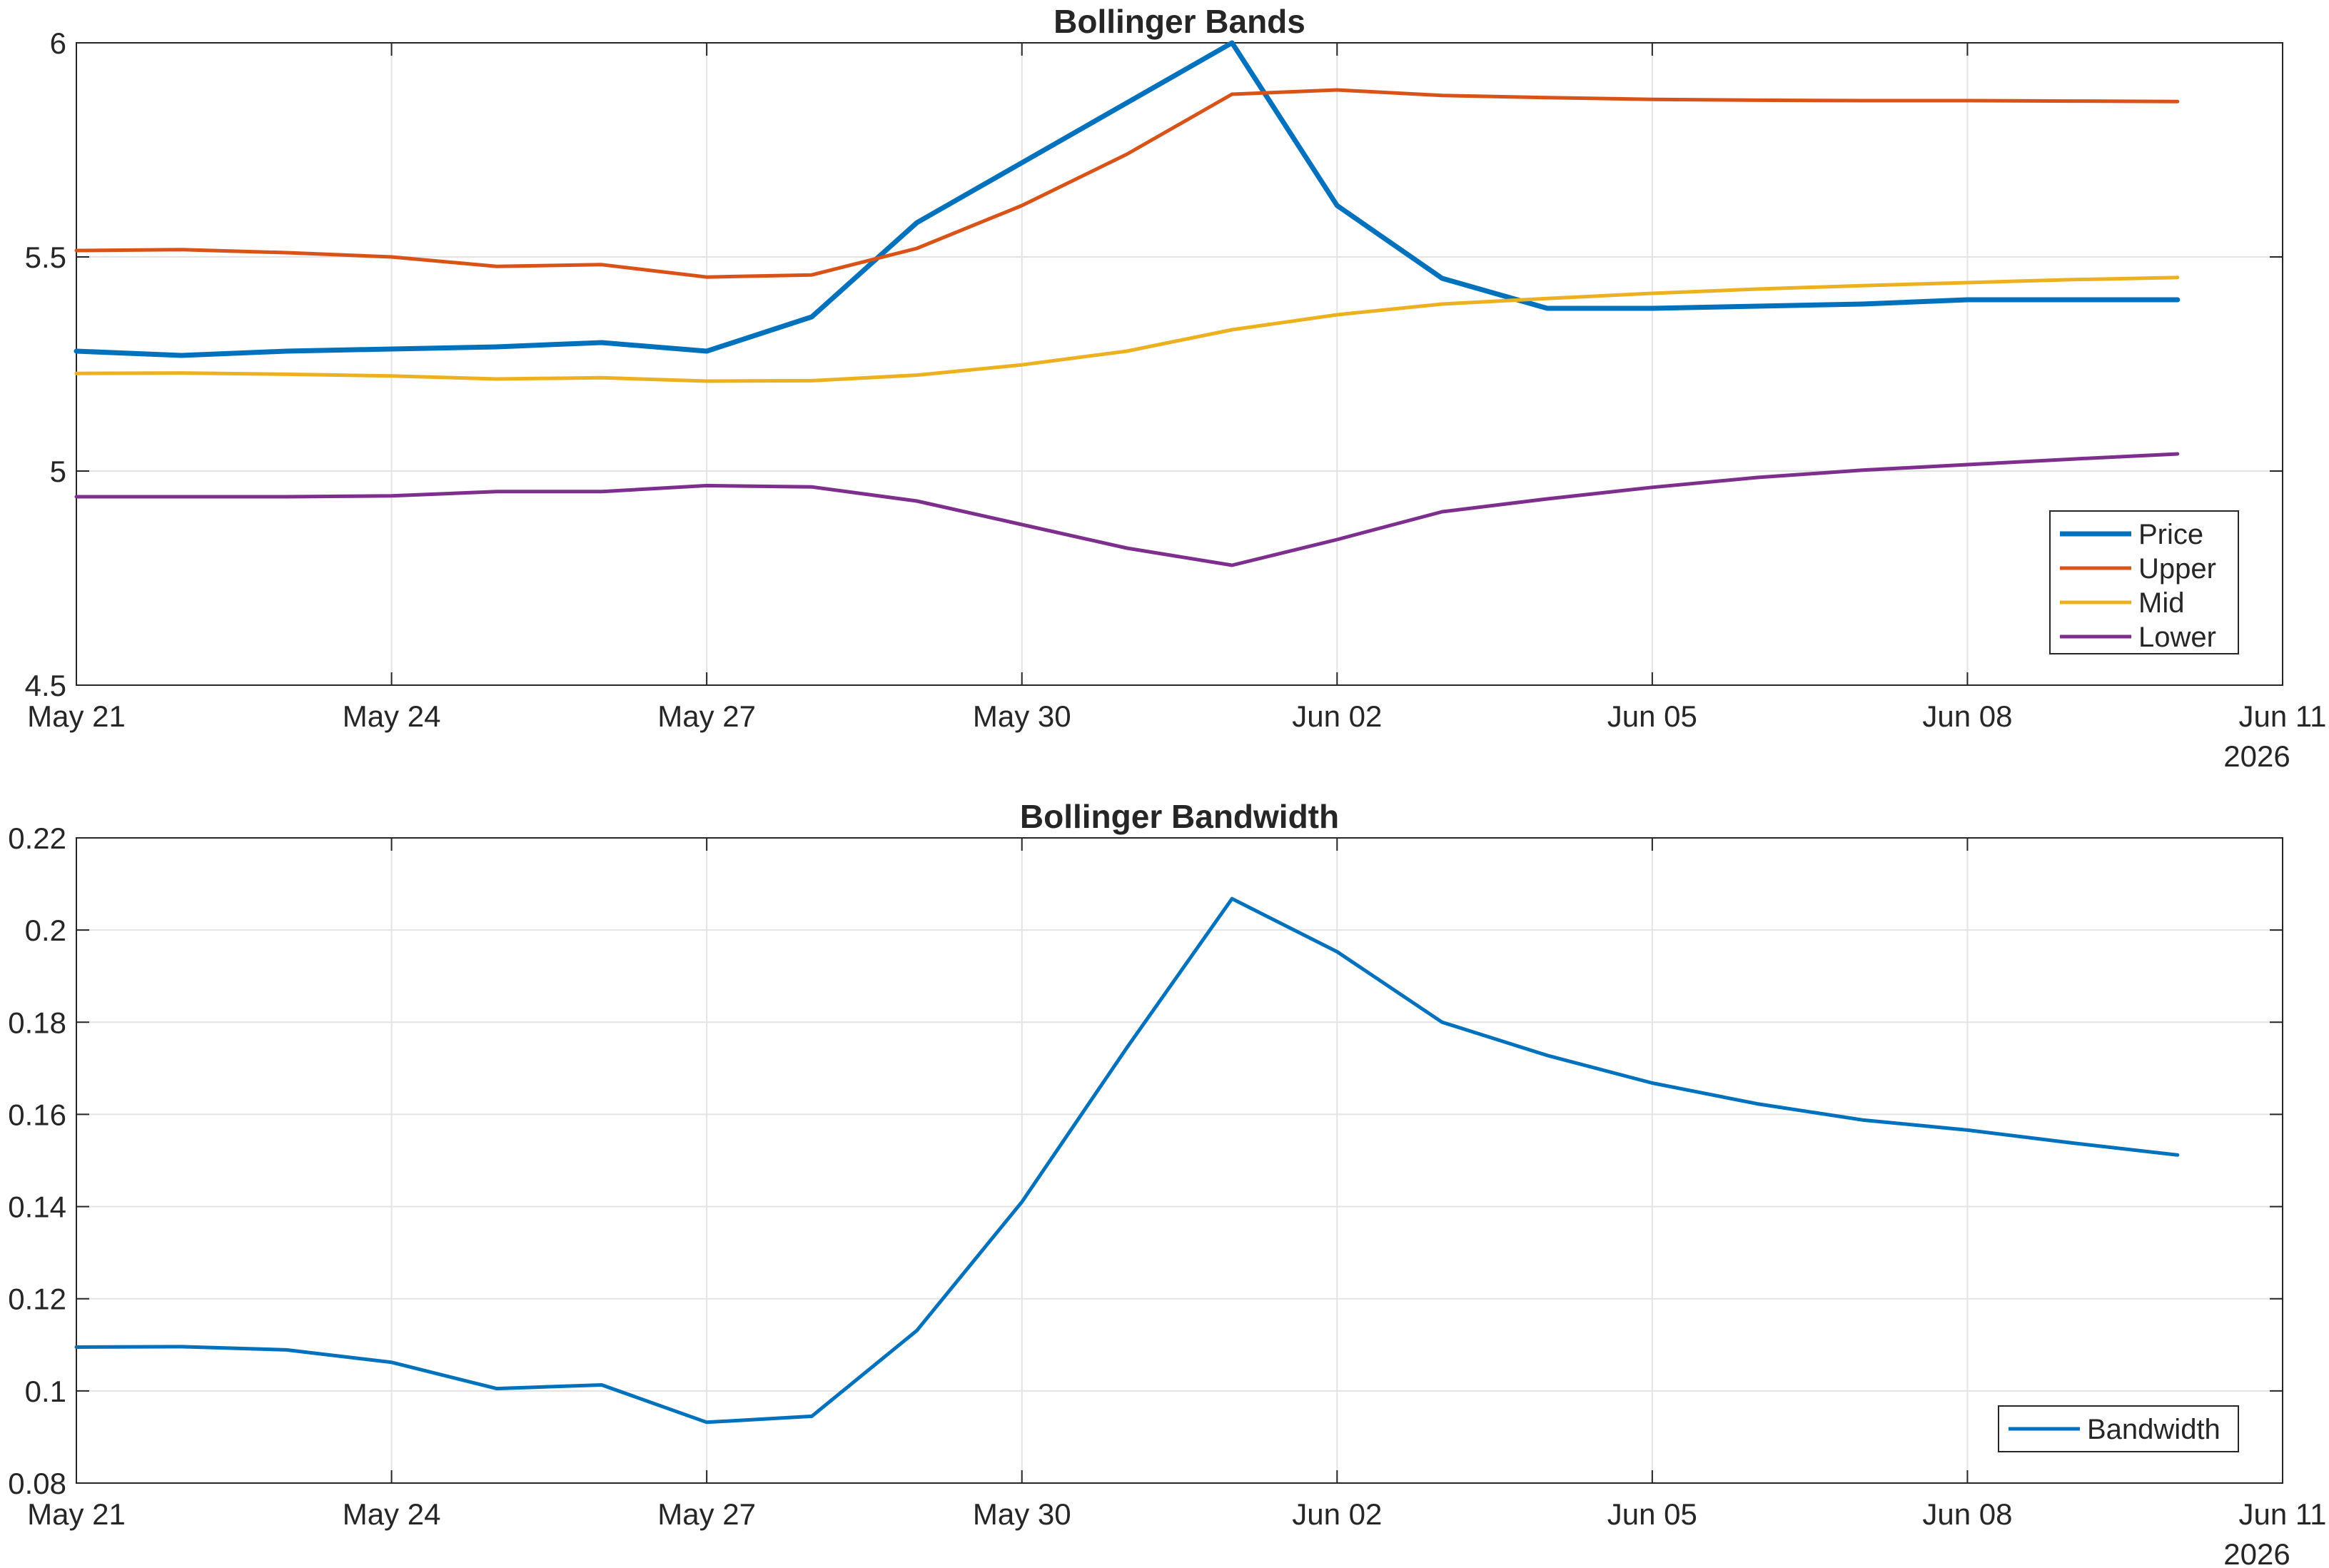  I want to click on series-line-upper, so click(1127, 183).